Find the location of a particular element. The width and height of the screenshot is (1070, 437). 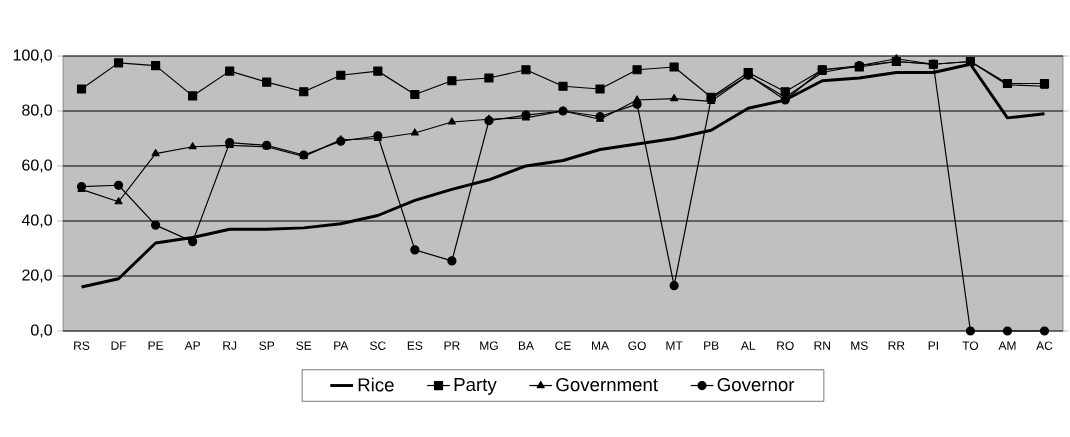

legend-label: Party is located at coordinates (475, 386).